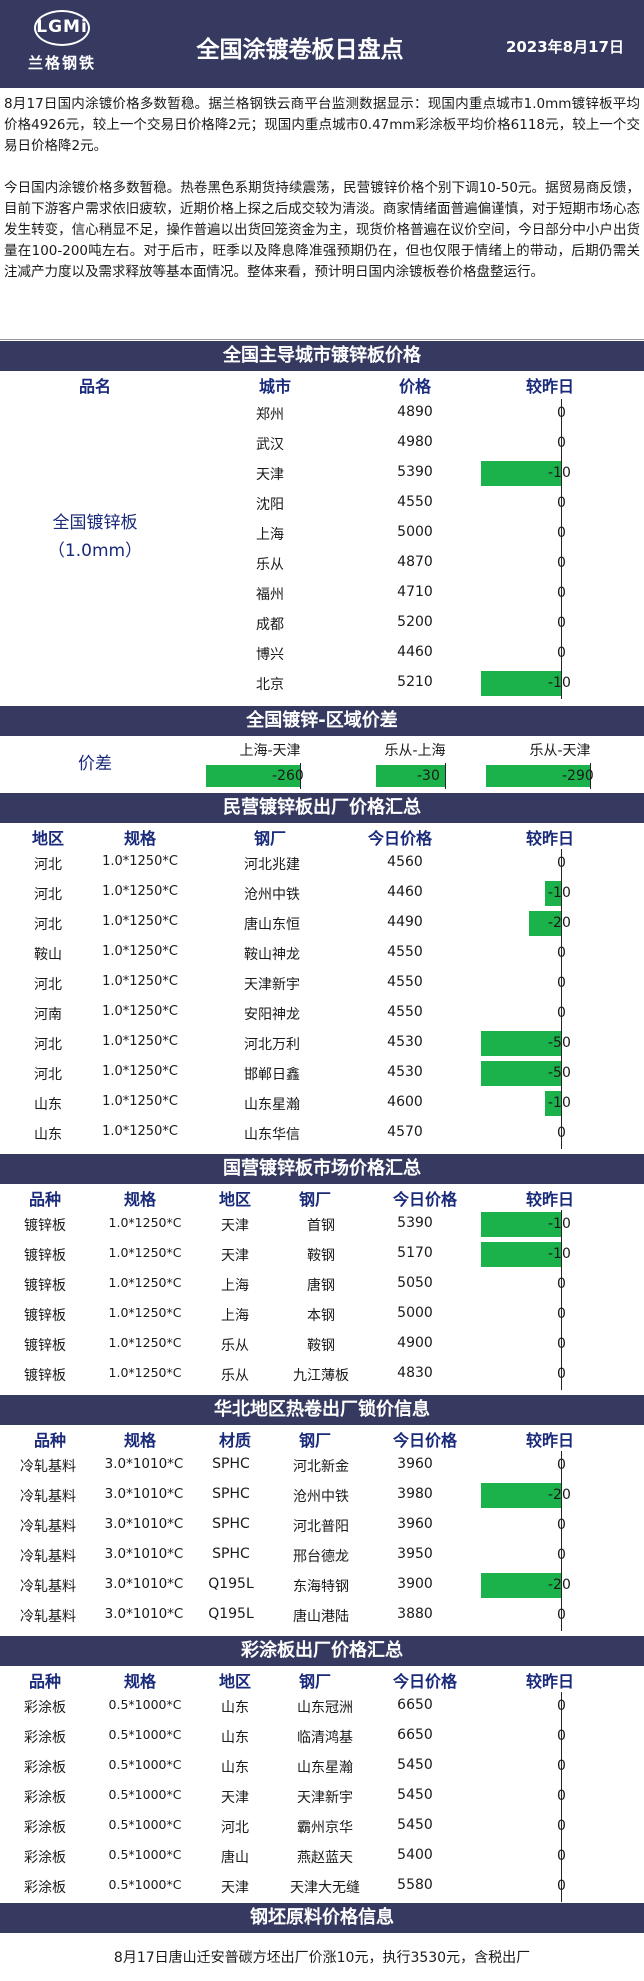  I want to click on spread-column-header: 乐从-上海, so click(415, 751).